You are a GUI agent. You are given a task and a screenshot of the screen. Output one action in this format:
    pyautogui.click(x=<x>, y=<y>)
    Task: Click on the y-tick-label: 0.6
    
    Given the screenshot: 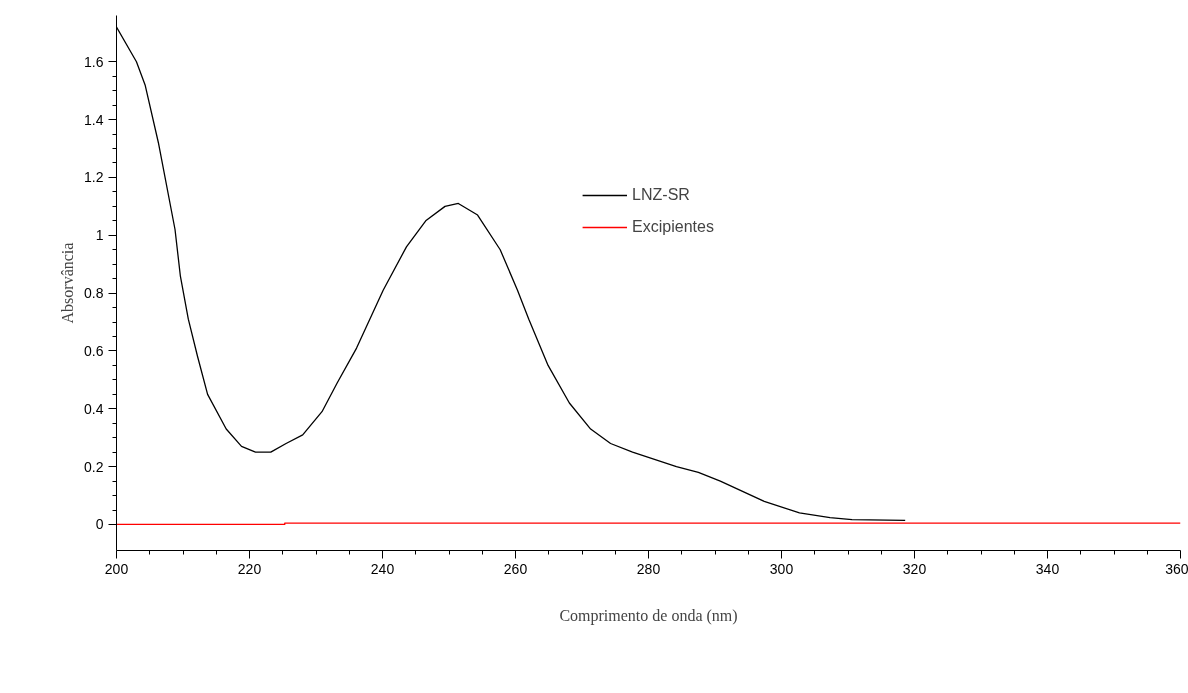 What is the action you would take?
    pyautogui.click(x=94, y=350)
    